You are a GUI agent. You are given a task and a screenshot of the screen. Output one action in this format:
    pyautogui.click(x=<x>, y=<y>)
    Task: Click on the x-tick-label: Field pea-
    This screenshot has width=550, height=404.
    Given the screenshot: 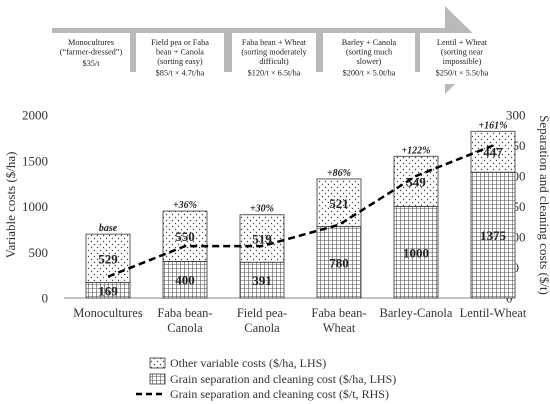 What is the action you would take?
    pyautogui.click(x=262, y=313)
    